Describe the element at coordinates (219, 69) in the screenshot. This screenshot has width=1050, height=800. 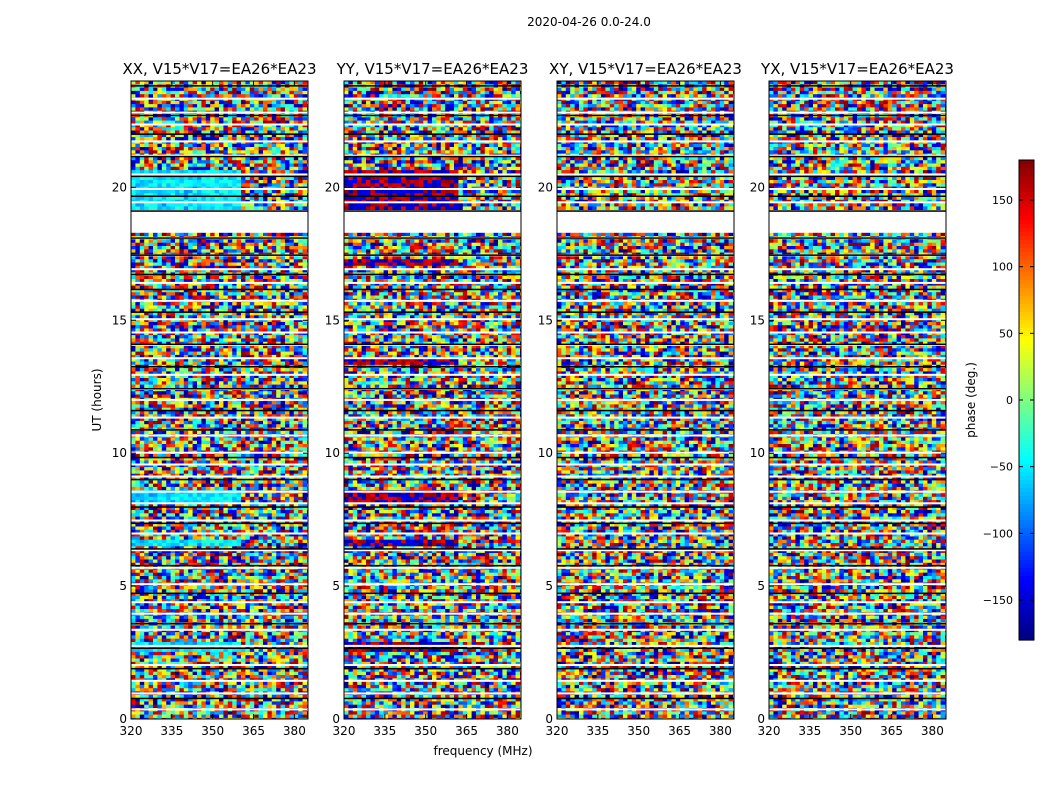
I see `panel-title: XX, V15*V17=EA26*EA23` at that location.